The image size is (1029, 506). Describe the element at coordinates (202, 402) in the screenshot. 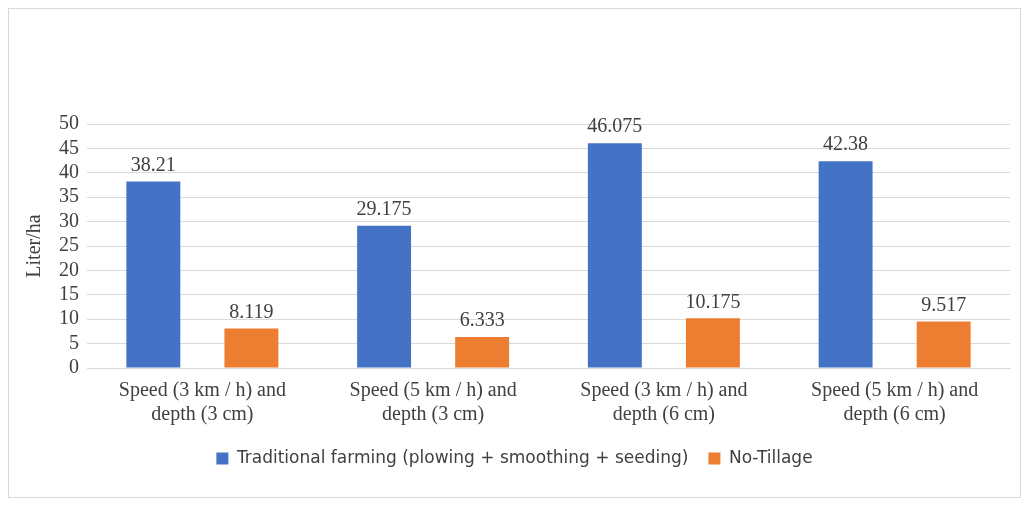

I see `x-tick-label: Speed (3 km / h) and depth (3 cm)` at that location.